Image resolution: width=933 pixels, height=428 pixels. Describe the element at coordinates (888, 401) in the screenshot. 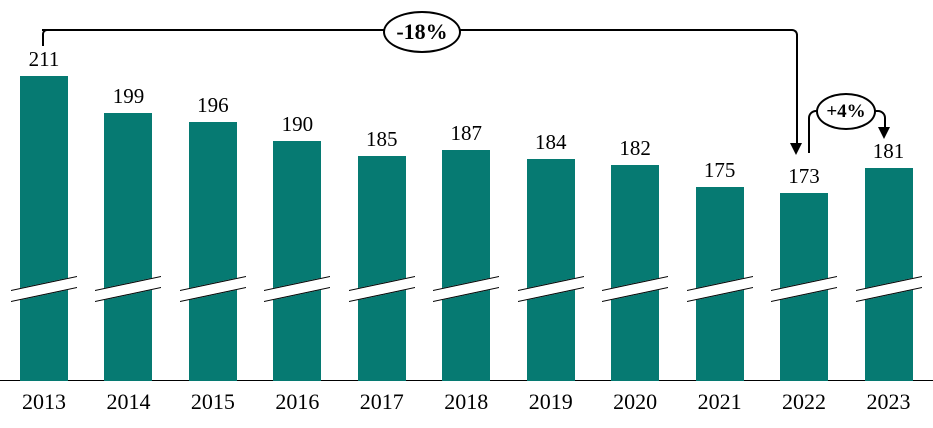

I see `x-axis-tick-label: 2023` at that location.